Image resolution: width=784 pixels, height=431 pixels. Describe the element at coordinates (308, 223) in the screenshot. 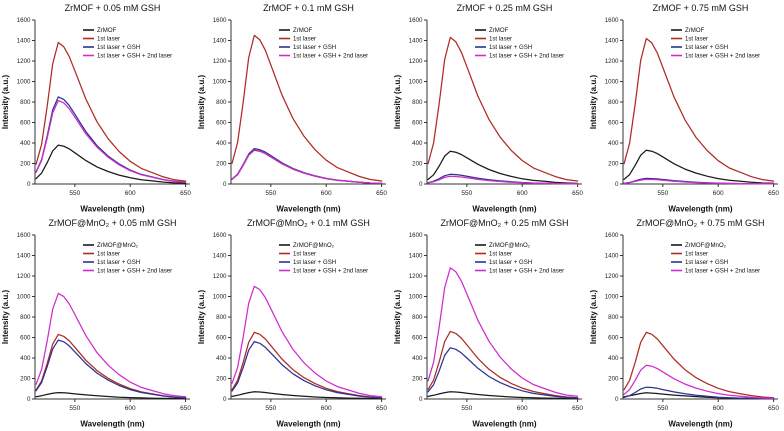

I see `chart-title: ZrMOF@MnO₂ + 0.1 mM GSH` at that location.